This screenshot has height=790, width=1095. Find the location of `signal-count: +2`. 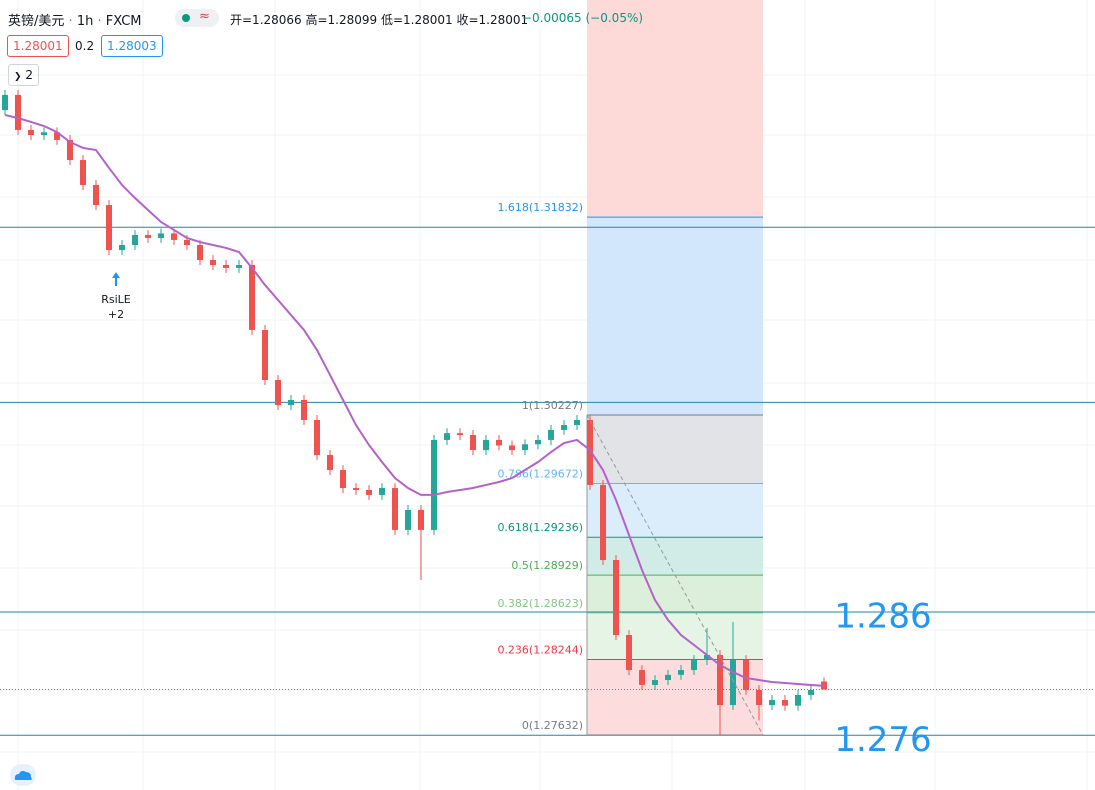

signal-count: +2 is located at coordinates (116, 314).